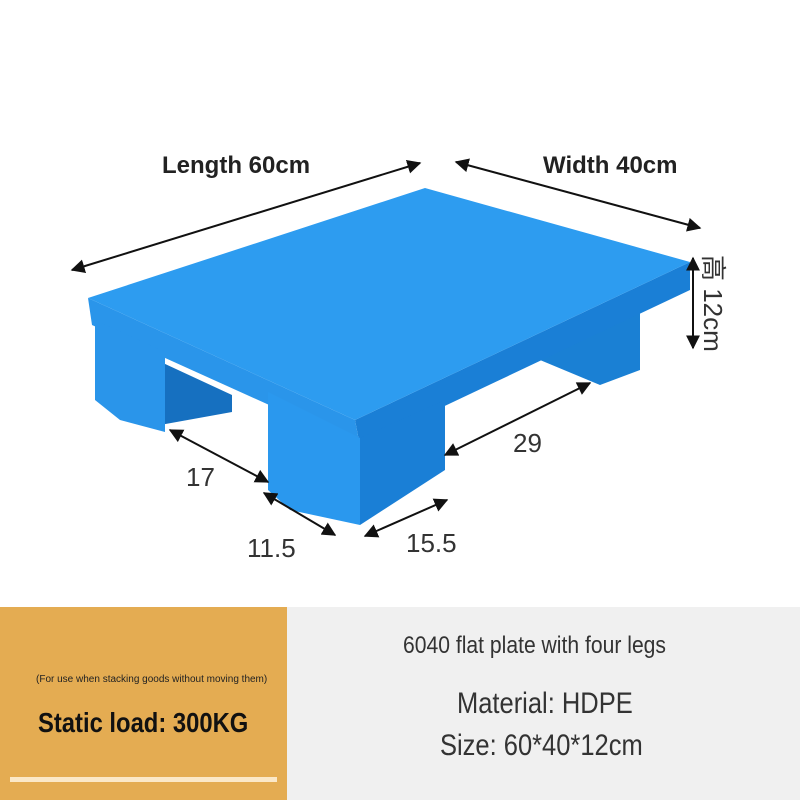 Image resolution: width=800 pixels, height=800 pixels. I want to click on leg-gap-right-label: 29, so click(527, 443).